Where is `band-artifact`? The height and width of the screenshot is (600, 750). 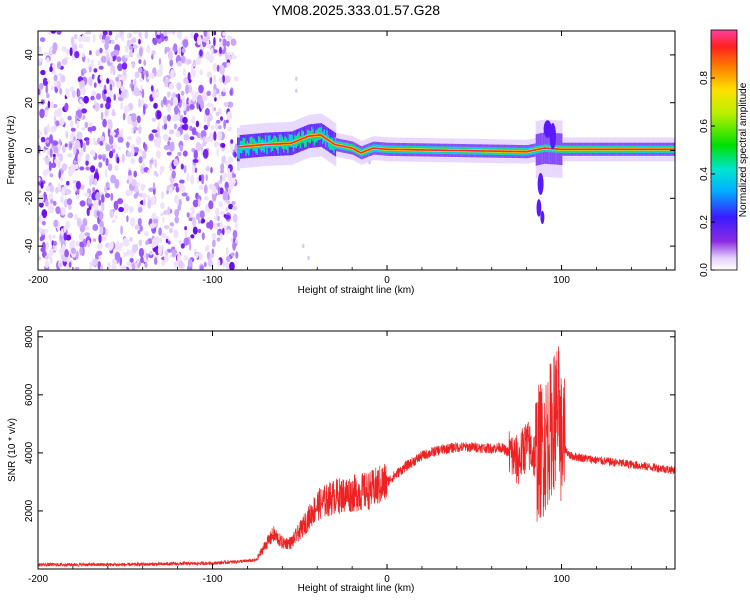 band-artifact is located at coordinates (539, 208).